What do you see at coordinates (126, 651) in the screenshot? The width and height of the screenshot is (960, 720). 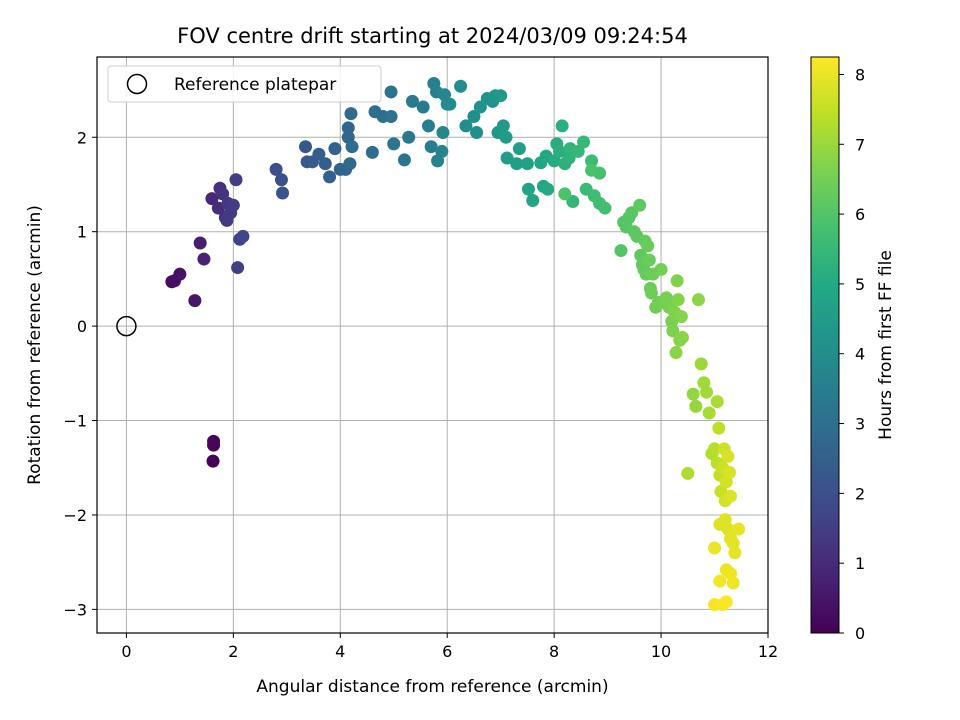 I see `x-tick-label: 0` at bounding box center [126, 651].